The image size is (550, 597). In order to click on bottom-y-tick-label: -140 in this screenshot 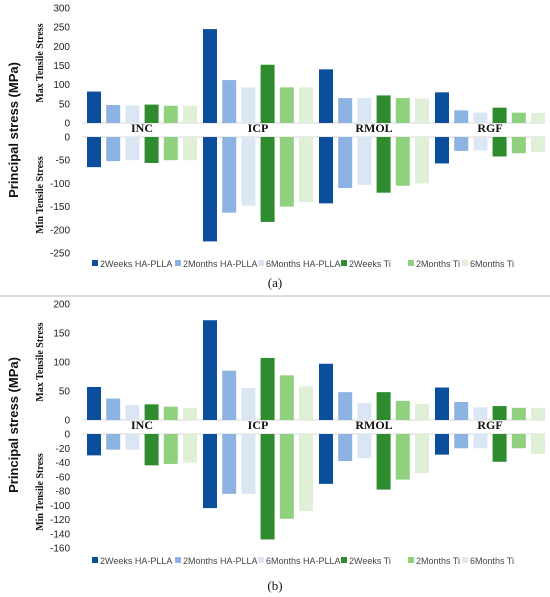, I will do `click(60, 534)`.